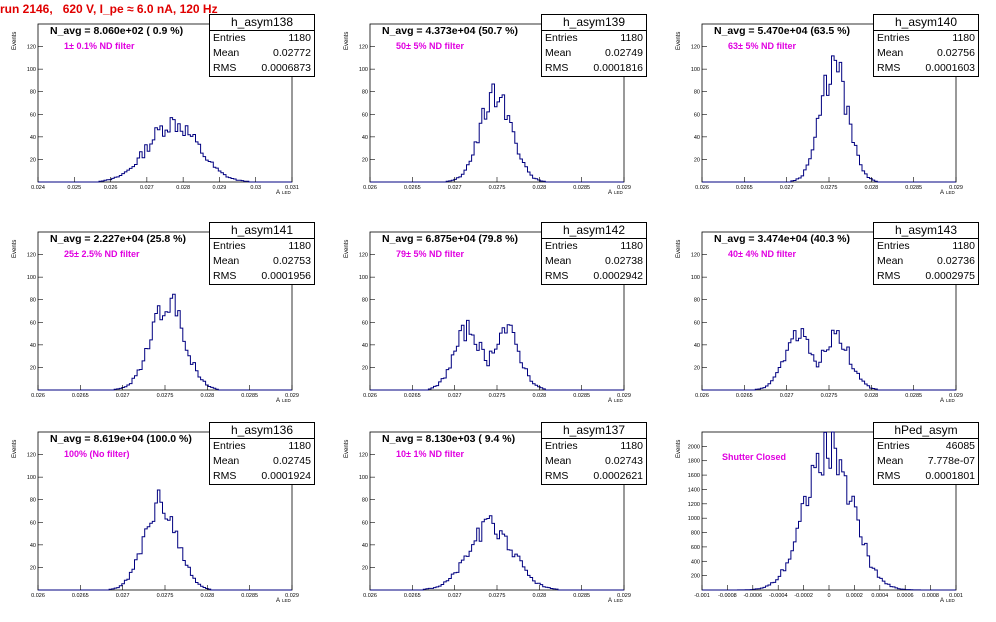 The image size is (996, 622). I want to click on stats-entries-row: Entries 46085, so click(926, 446).